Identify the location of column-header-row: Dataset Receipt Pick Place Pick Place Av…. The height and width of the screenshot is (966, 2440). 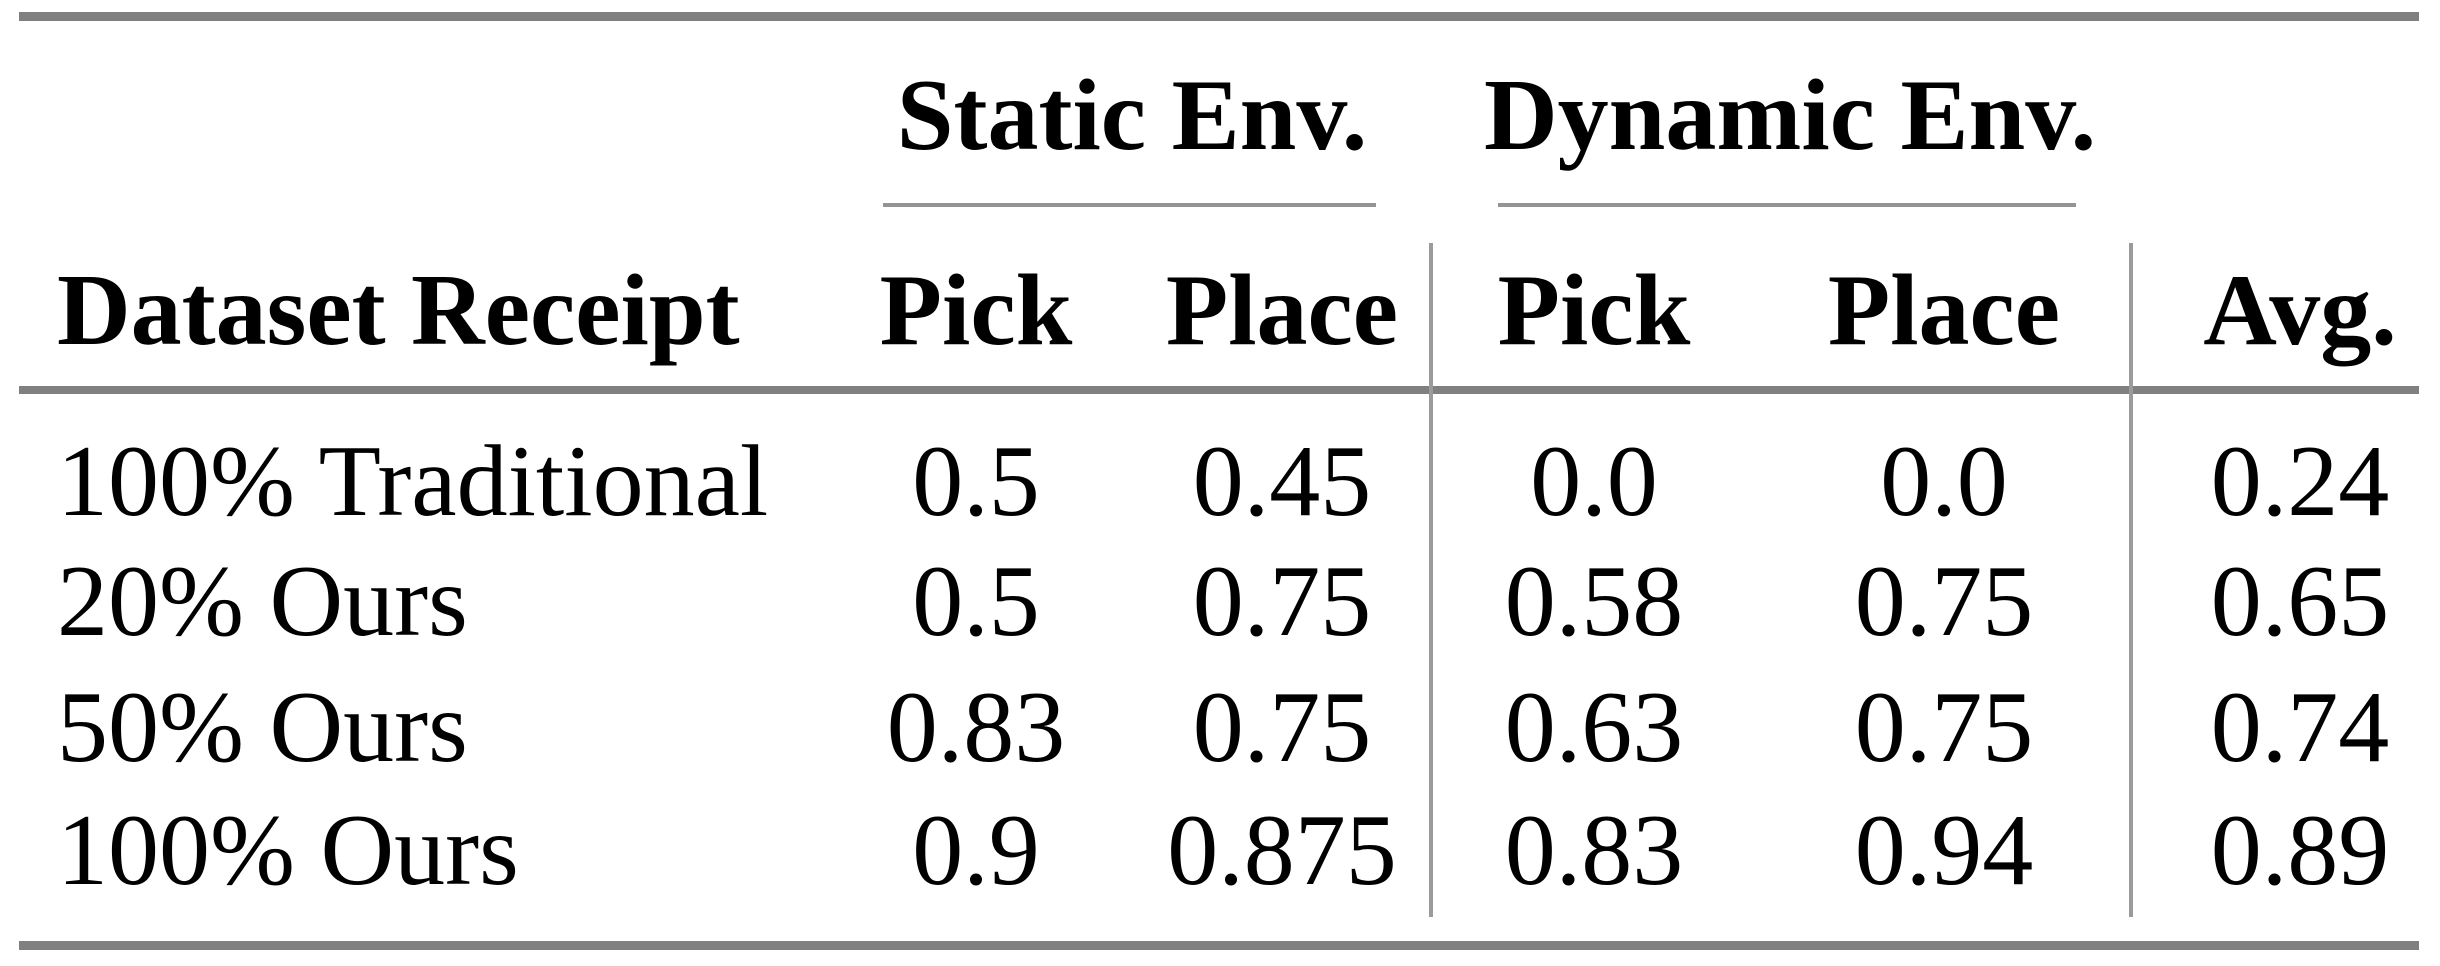
(1219, 310).